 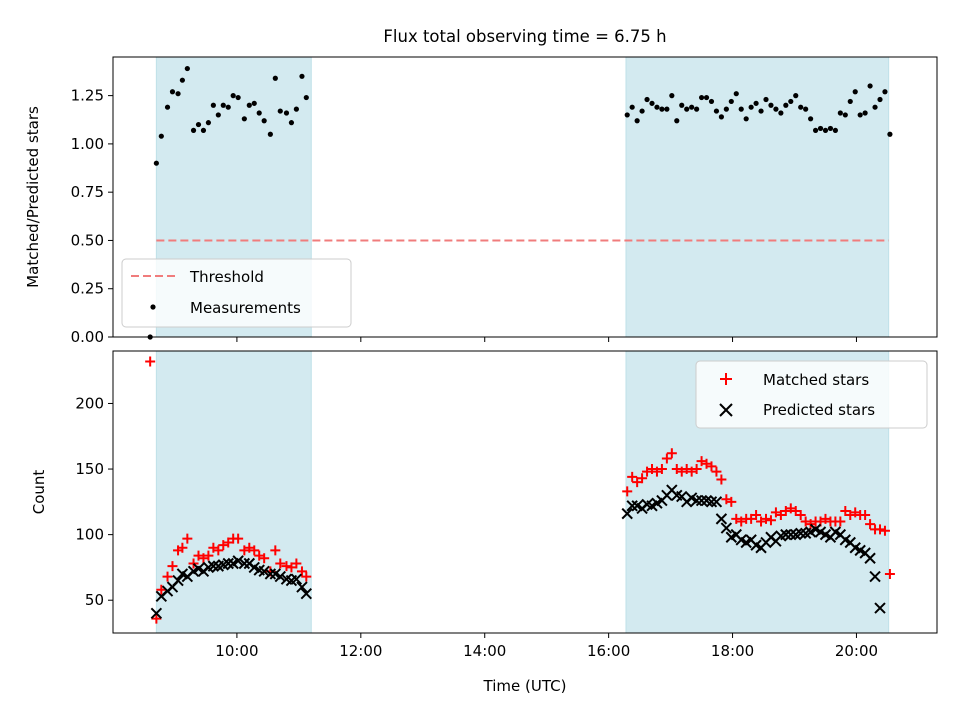 I want to click on y-tick-label: 1.00, so click(x=87, y=144).